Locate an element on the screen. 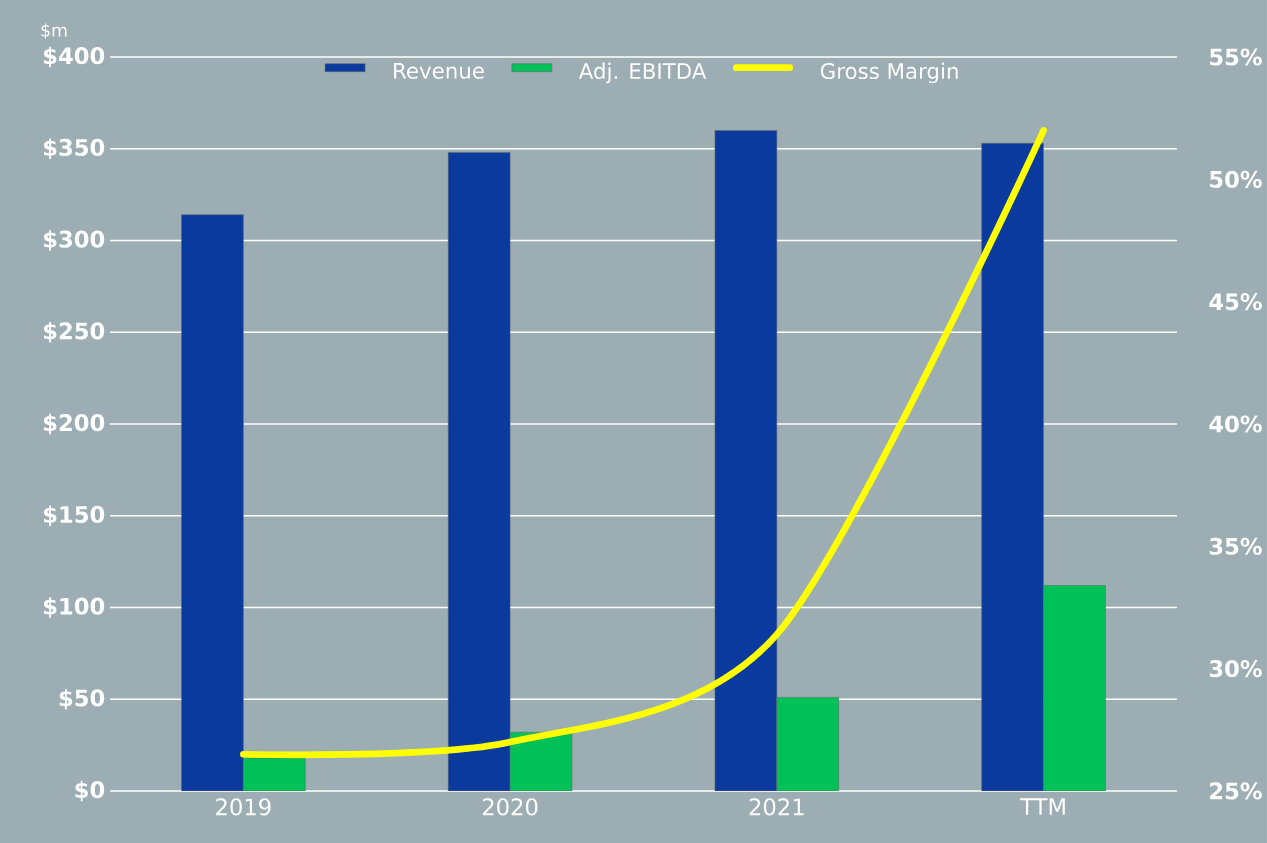  y-tick-label: $0 is located at coordinates (90, 791).